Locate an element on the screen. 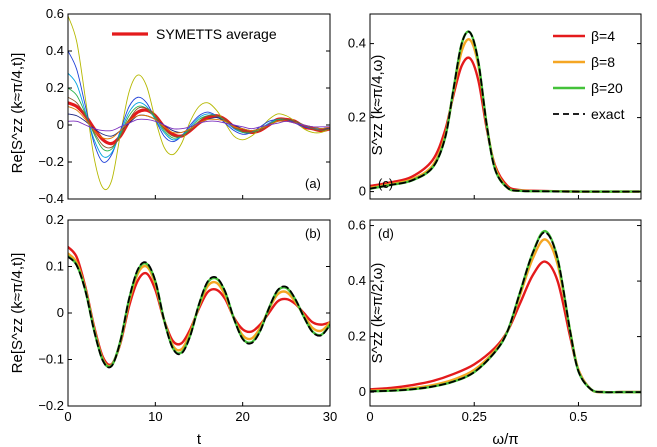  legend: β=4 β=8 β=20 exact is located at coordinates (589, 75).